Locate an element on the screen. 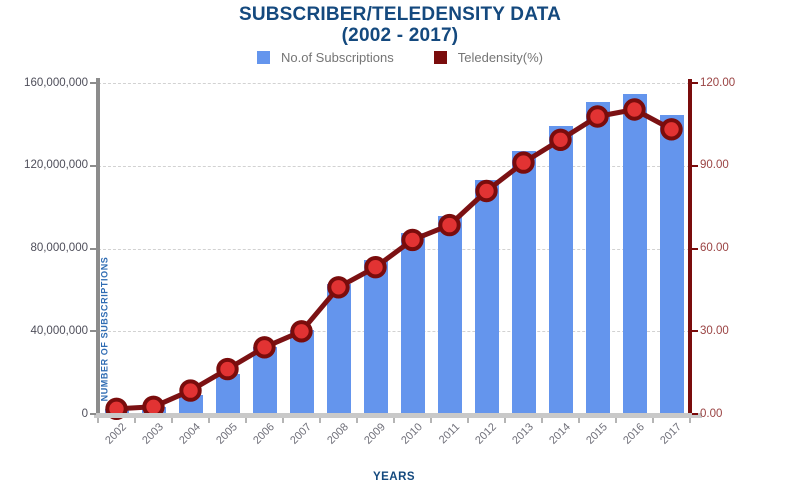  x-tick-label: 2009 is located at coordinates (375, 434).